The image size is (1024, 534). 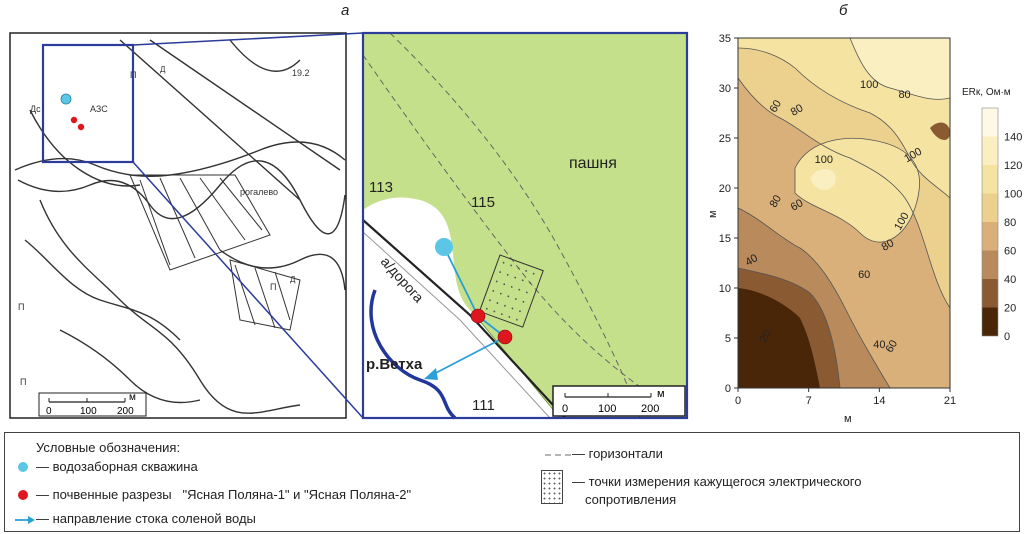 I want to click on x-tick-label: 14, so click(x=879, y=401).